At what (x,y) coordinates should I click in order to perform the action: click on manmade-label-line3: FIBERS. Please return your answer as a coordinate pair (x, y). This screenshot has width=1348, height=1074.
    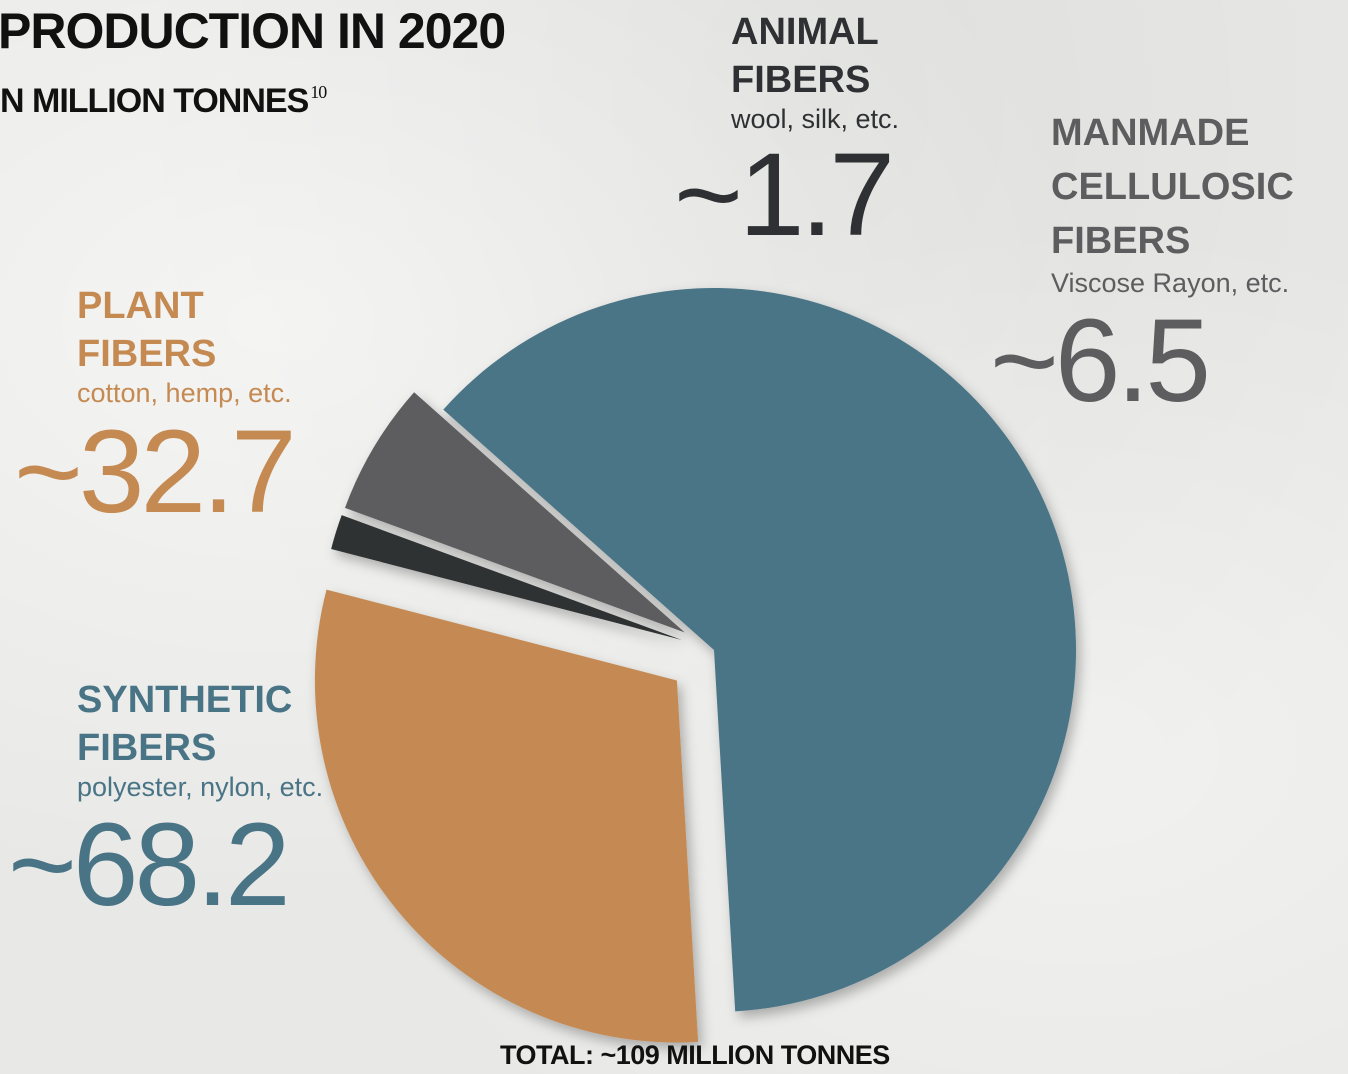
    Looking at the image, I should click on (1121, 241).